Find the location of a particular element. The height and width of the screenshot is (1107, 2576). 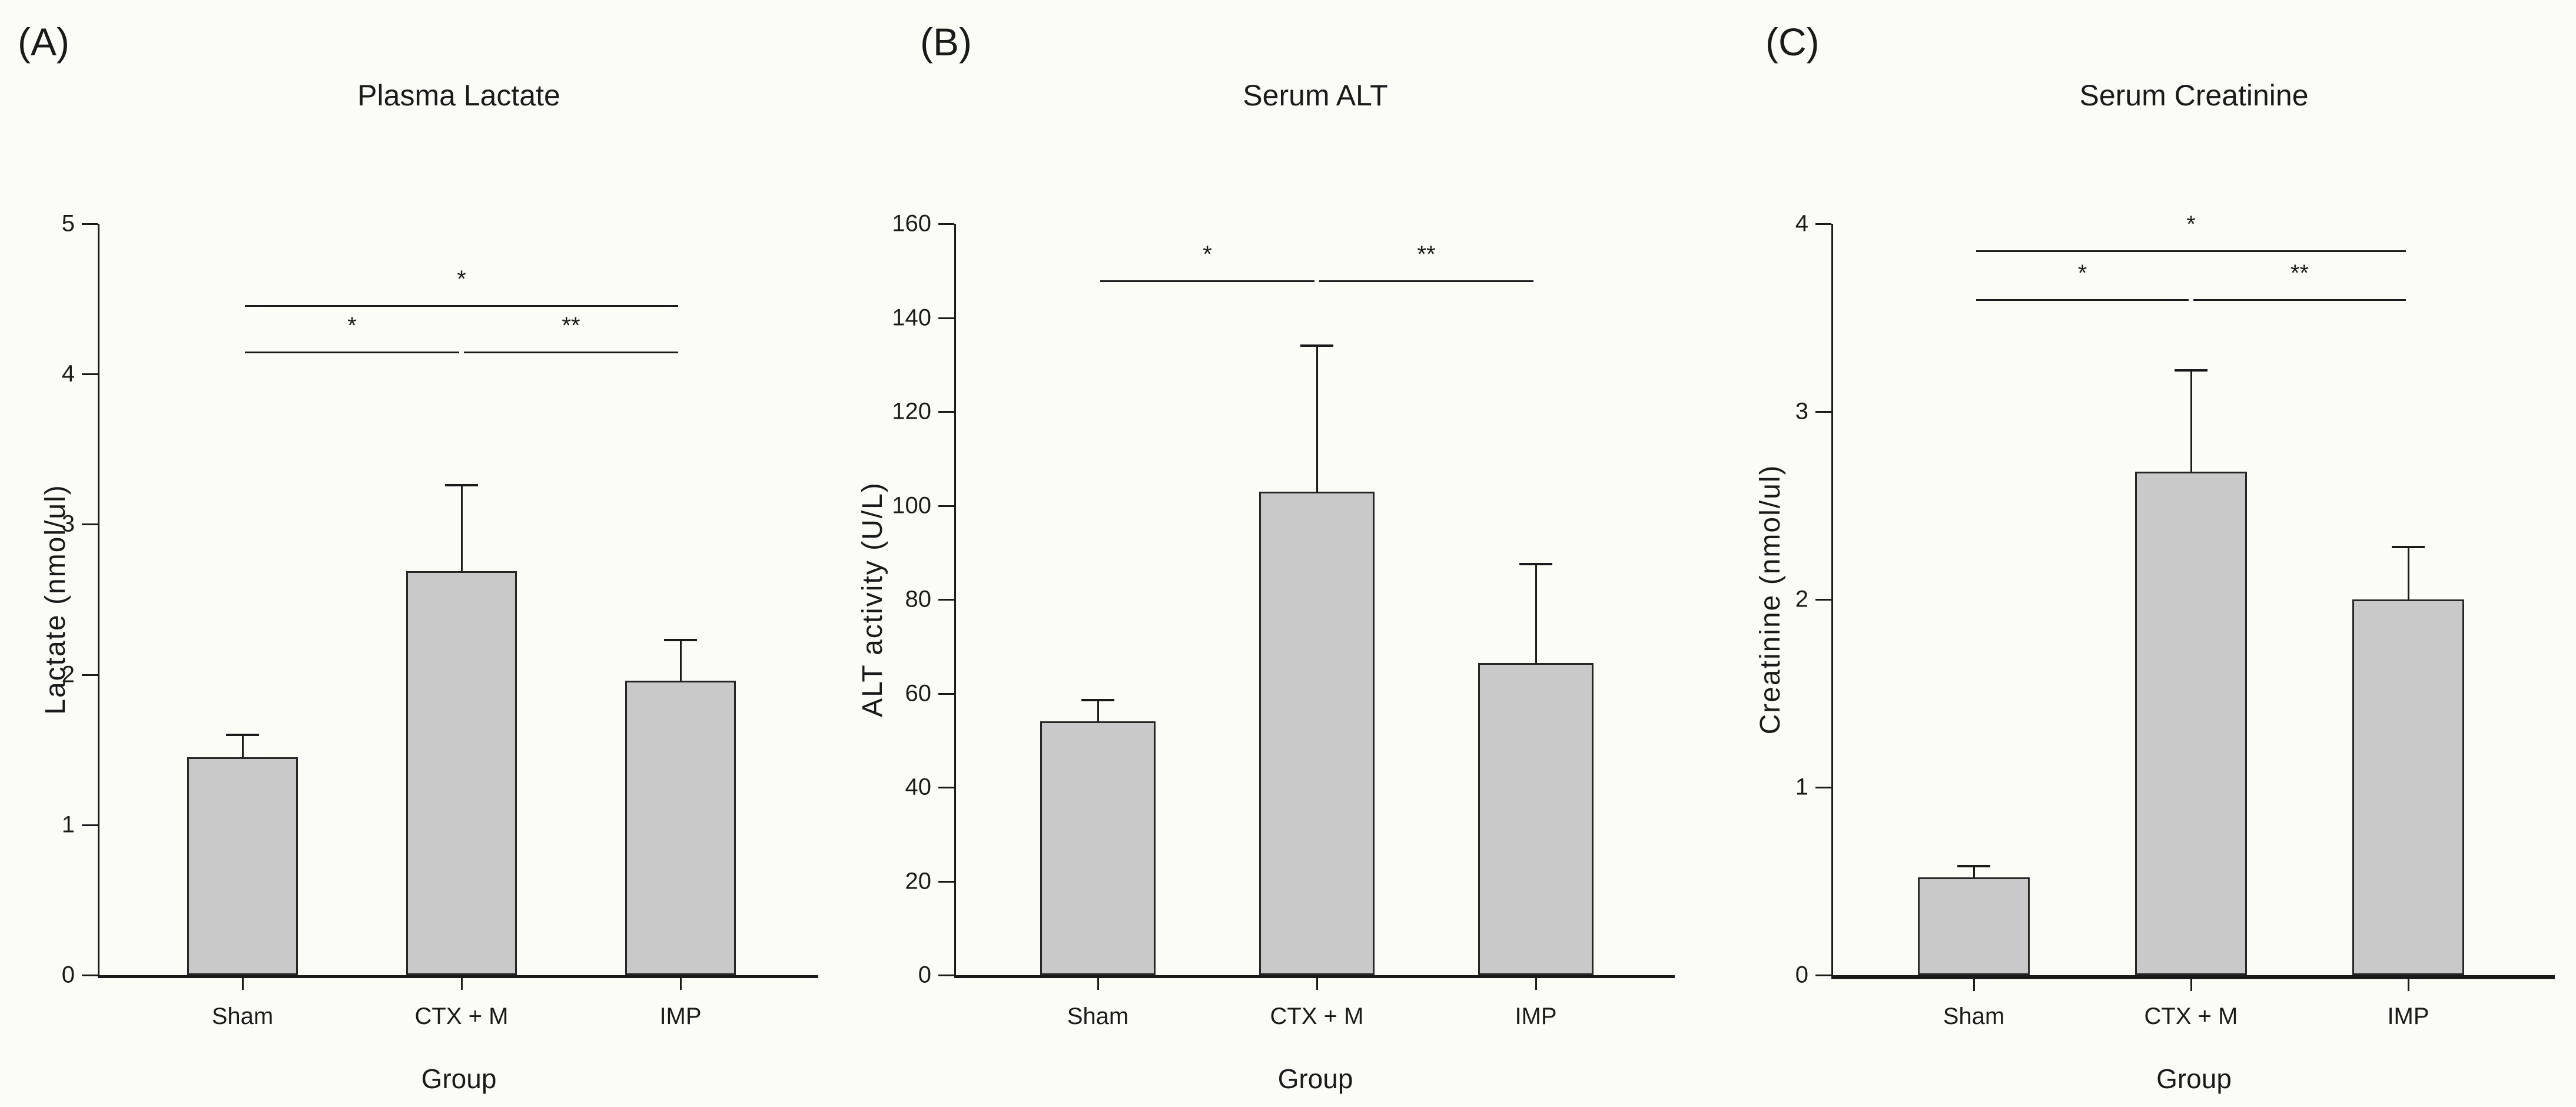

panel-letter: (A) is located at coordinates (44, 42).